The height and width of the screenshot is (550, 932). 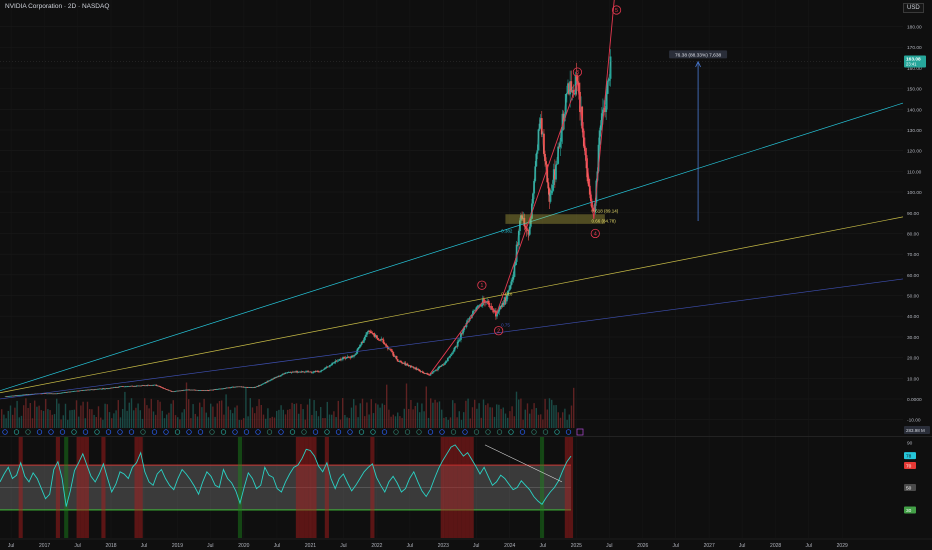 What do you see at coordinates (914, 28) in the screenshot?
I see `price-tick-label: 180.00` at bounding box center [914, 28].